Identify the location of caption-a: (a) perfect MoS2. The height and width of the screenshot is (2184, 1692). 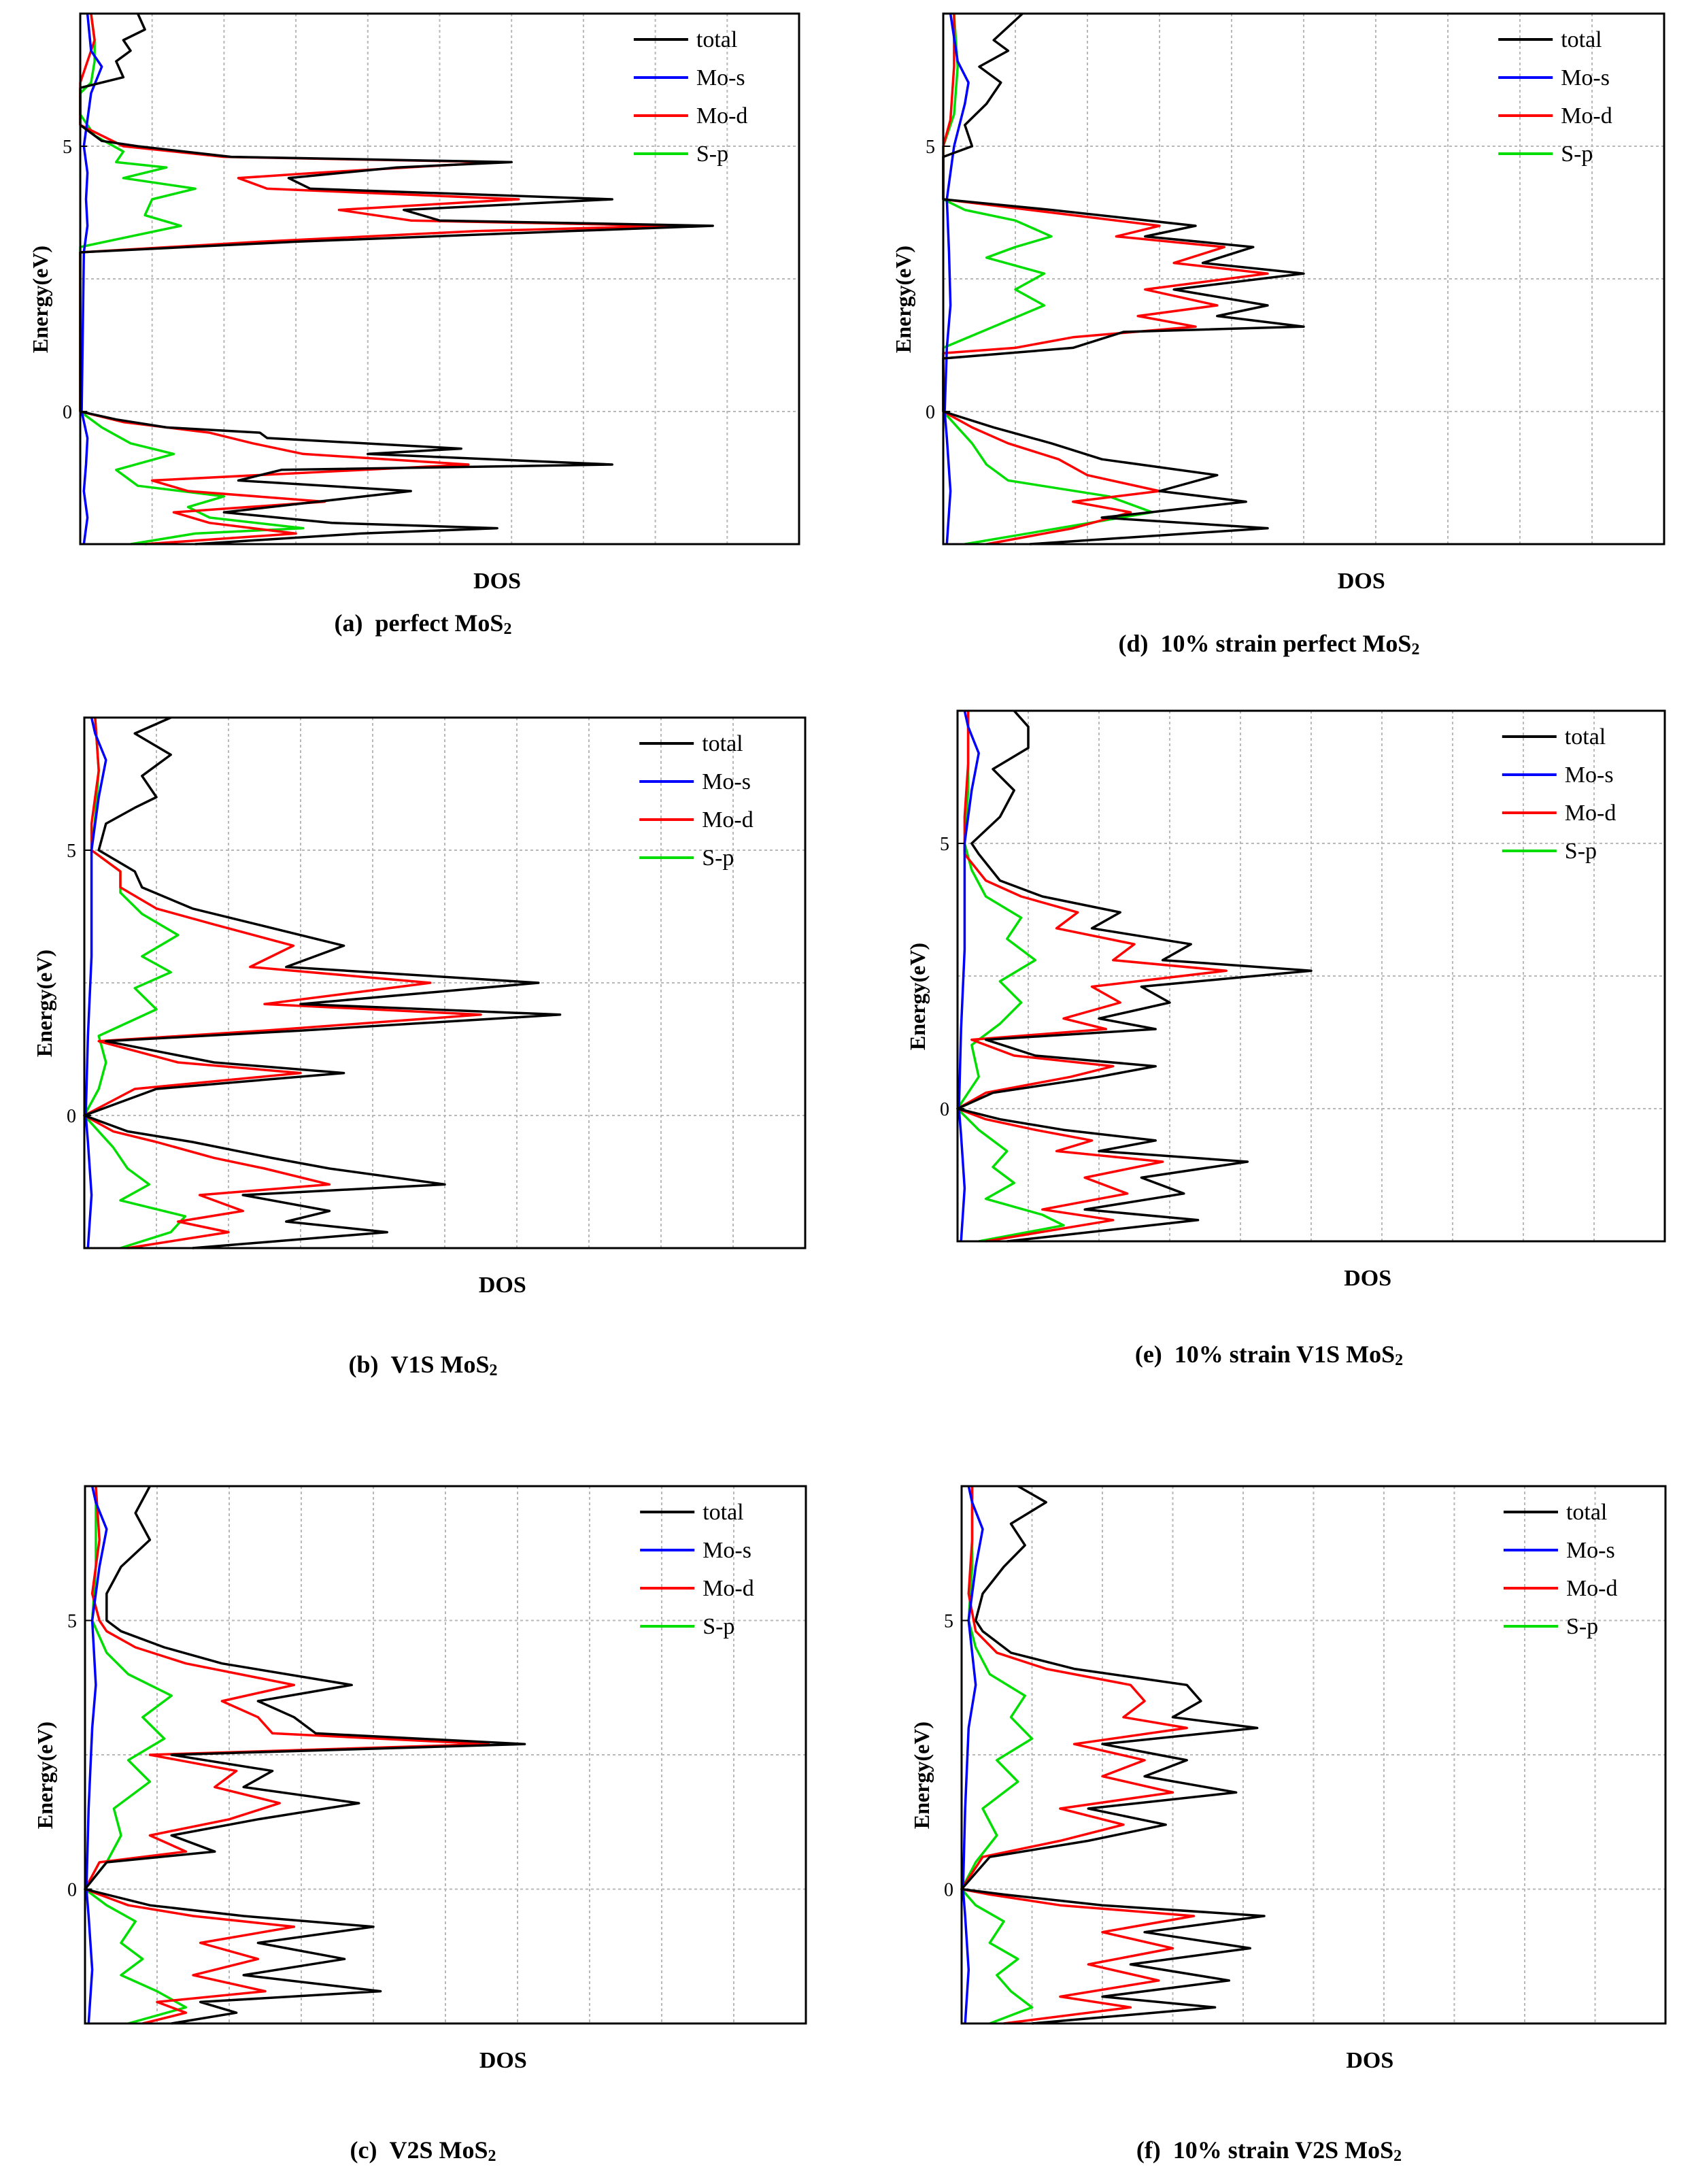
(423, 624).